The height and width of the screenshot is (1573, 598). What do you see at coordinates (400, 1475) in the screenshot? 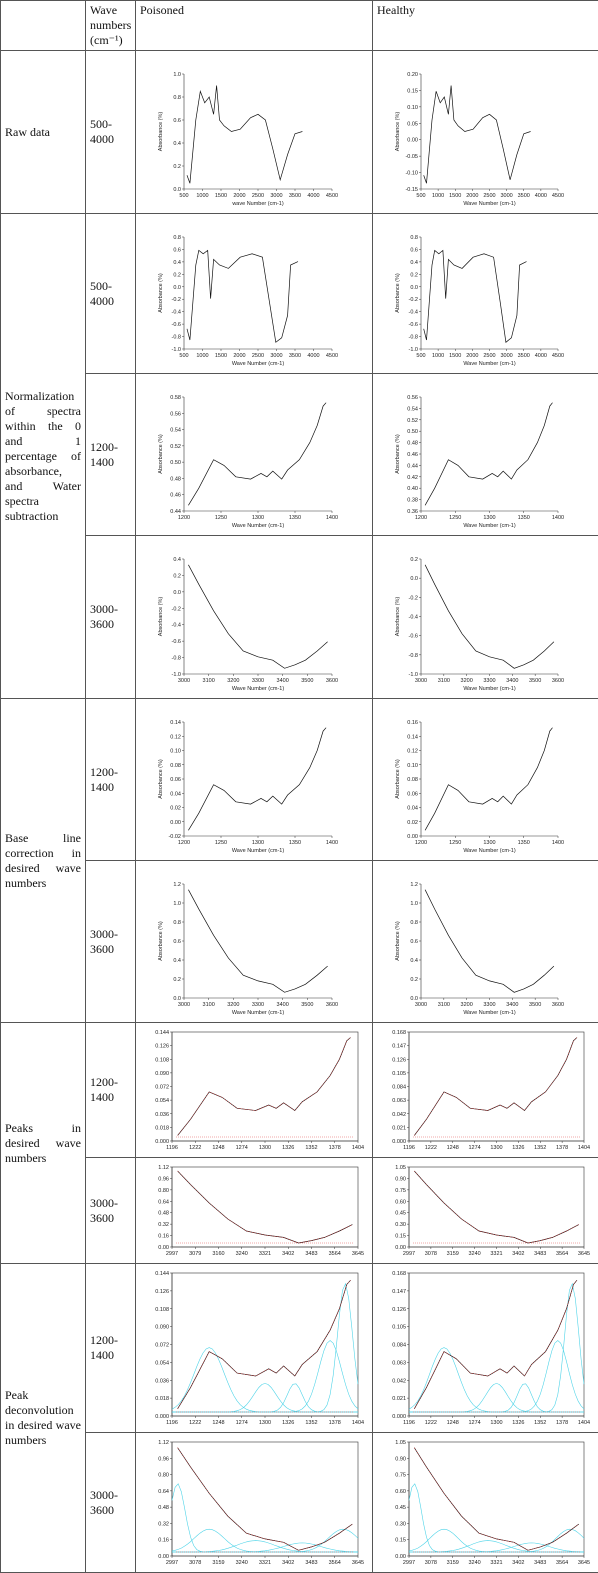
I see `y-tick-label: 0.75` at bounding box center [400, 1475].